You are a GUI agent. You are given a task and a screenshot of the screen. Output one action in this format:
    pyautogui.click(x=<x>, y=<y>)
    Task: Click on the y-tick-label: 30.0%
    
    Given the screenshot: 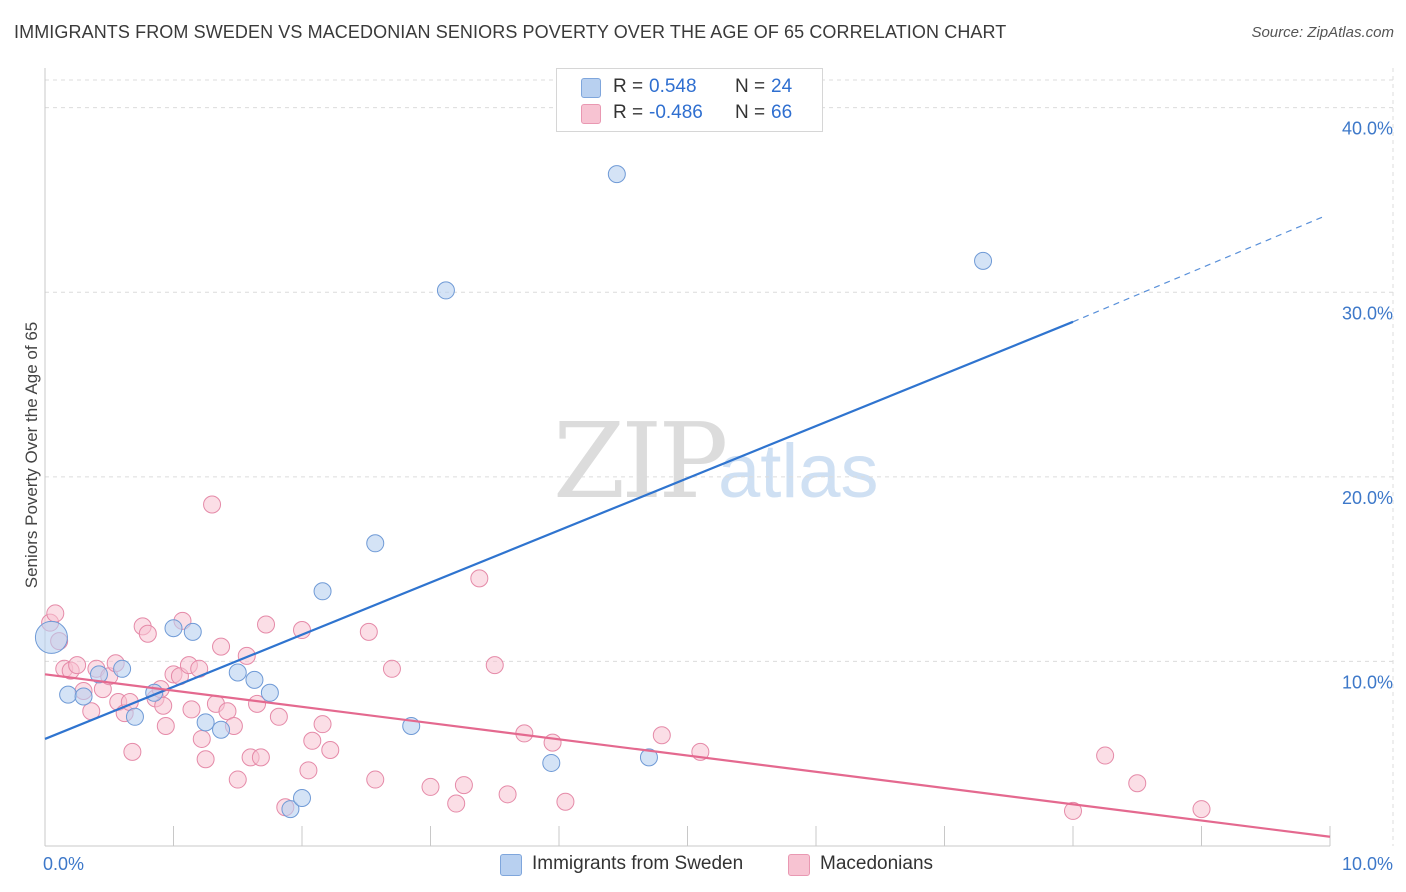 What is the action you would take?
    pyautogui.click(x=1367, y=313)
    